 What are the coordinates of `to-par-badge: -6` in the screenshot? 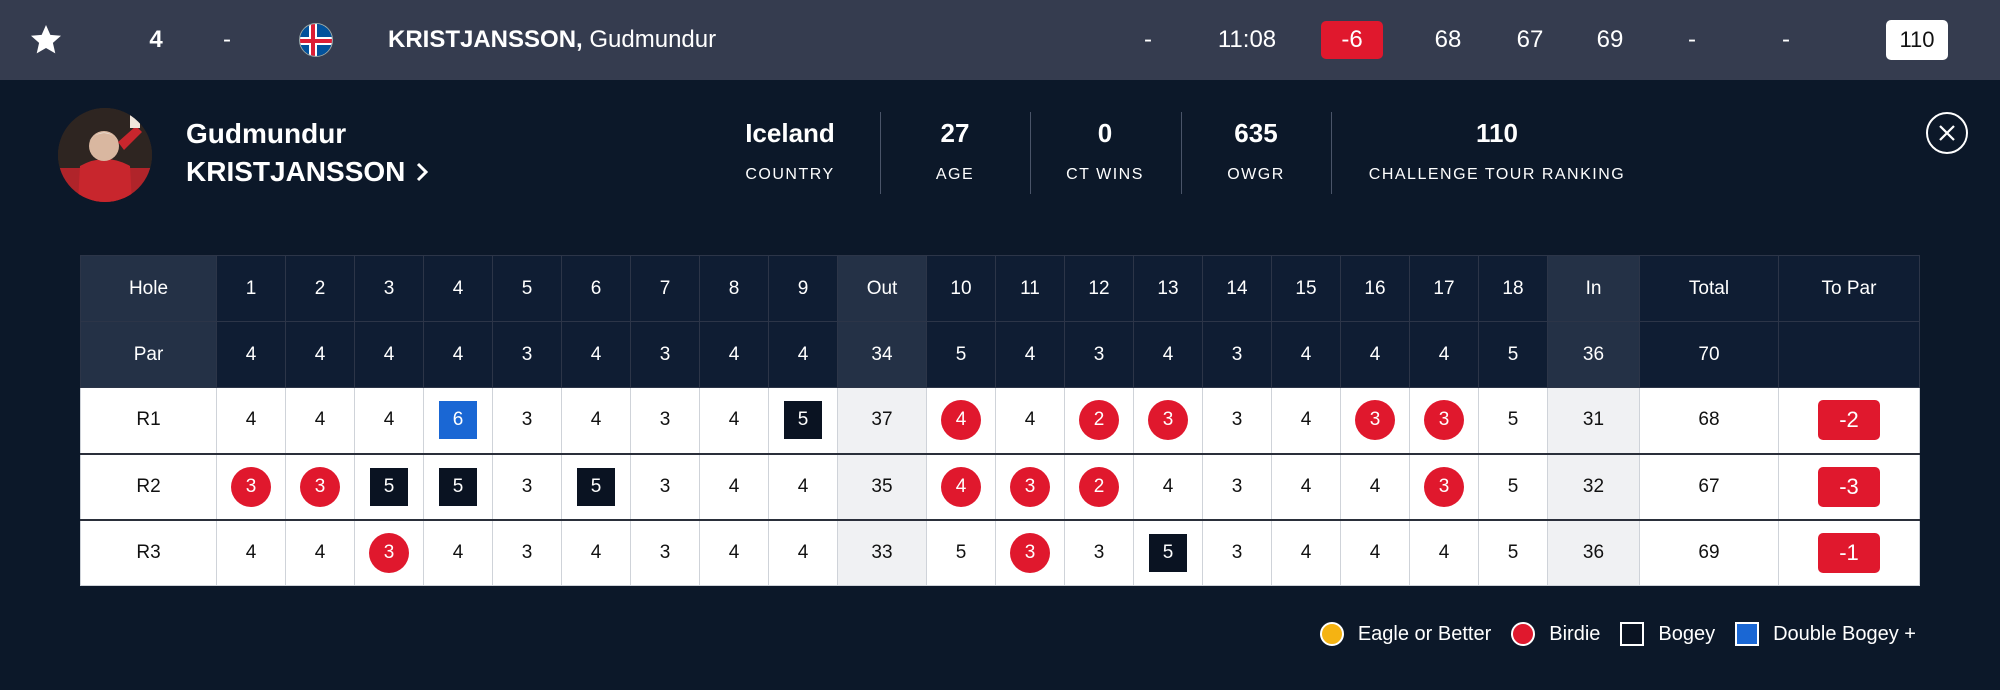 It's located at (1352, 40).